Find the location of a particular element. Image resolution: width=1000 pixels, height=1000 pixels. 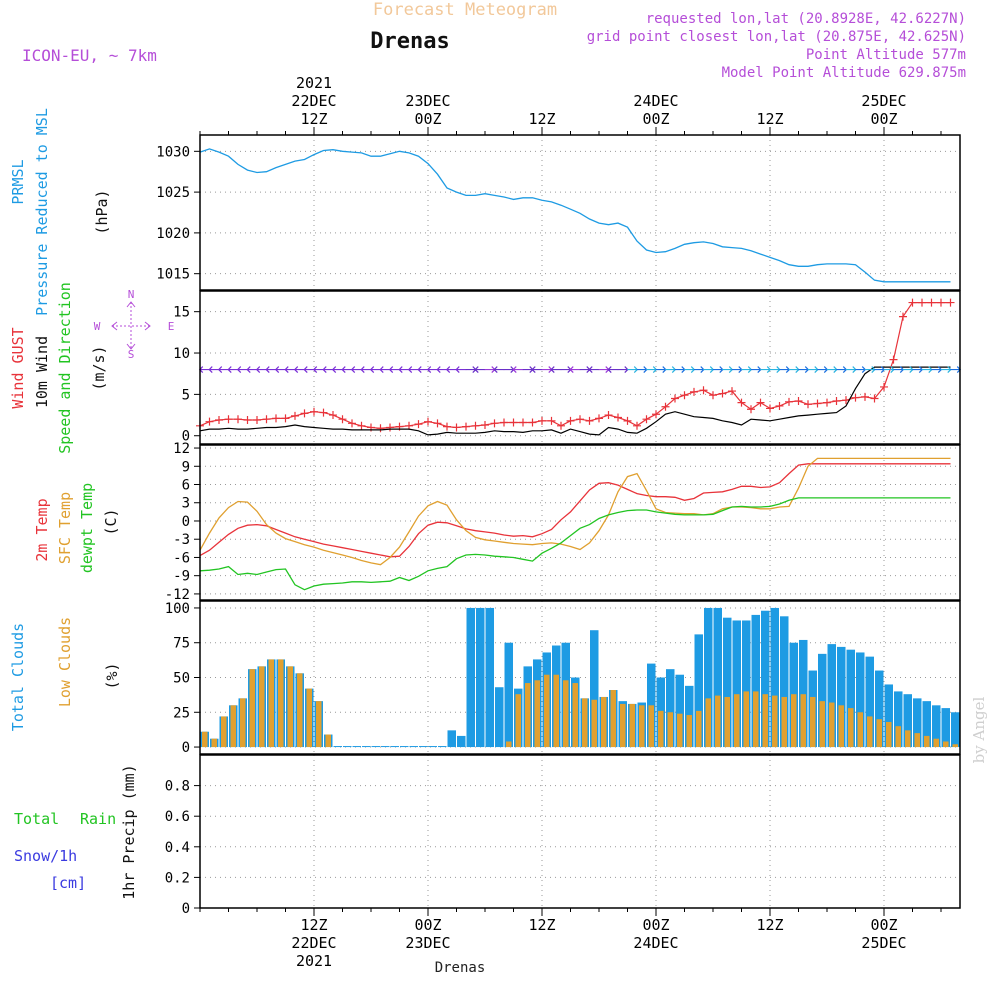

requested-coords: requested lon,lat (20.8928E, 42.6227N) is located at coordinates (806, 19).